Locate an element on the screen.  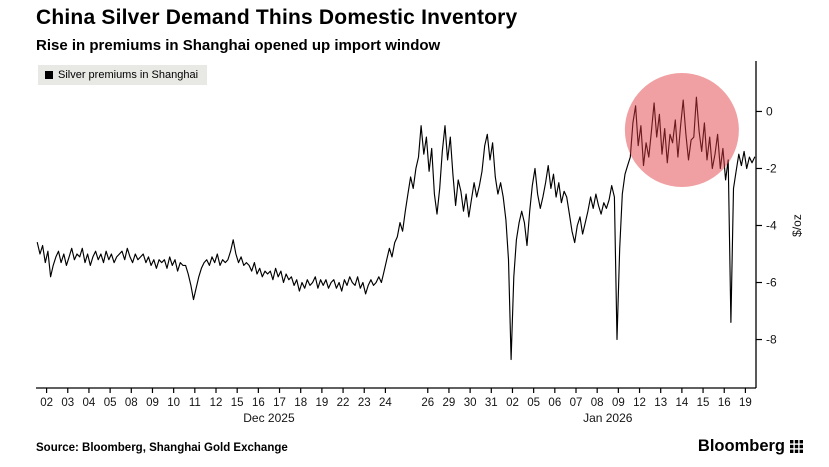
legend-label: Silver premiums in Shanghai is located at coordinates (128, 75).